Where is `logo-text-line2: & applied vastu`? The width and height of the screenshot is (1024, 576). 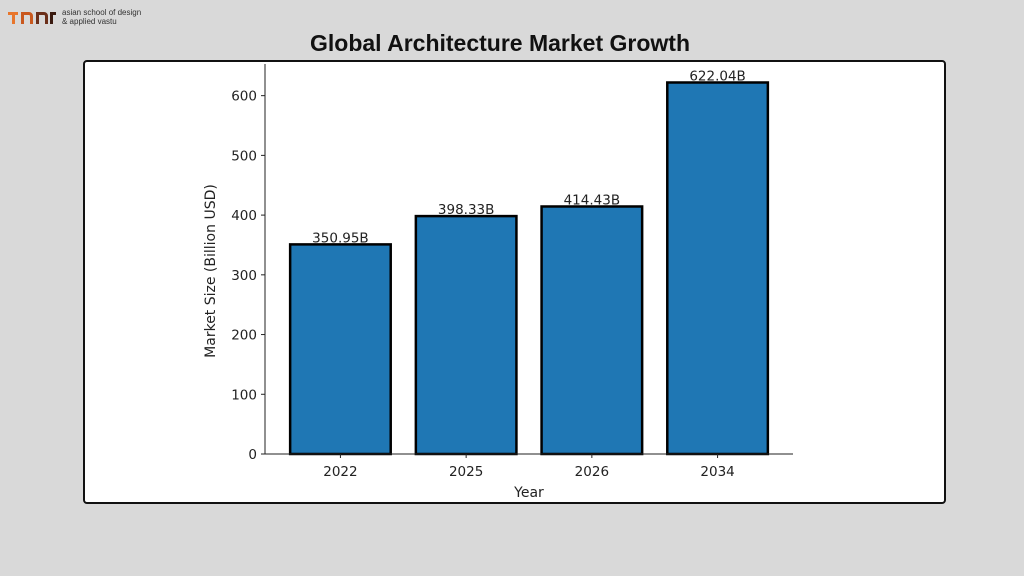 logo-text-line2: & applied vastu is located at coordinates (89, 21).